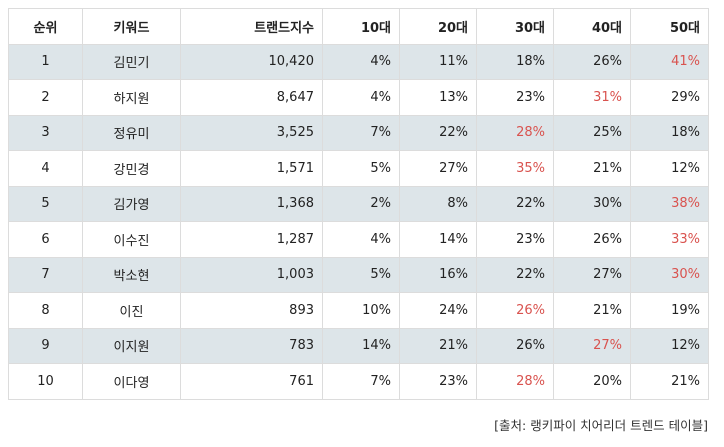 The image size is (724, 447). I want to click on rank-cell: 2, so click(45, 97).